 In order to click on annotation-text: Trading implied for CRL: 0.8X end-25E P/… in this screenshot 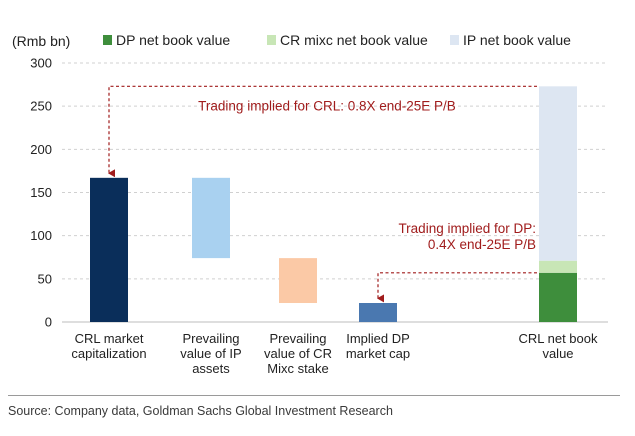, I will do `click(327, 105)`.